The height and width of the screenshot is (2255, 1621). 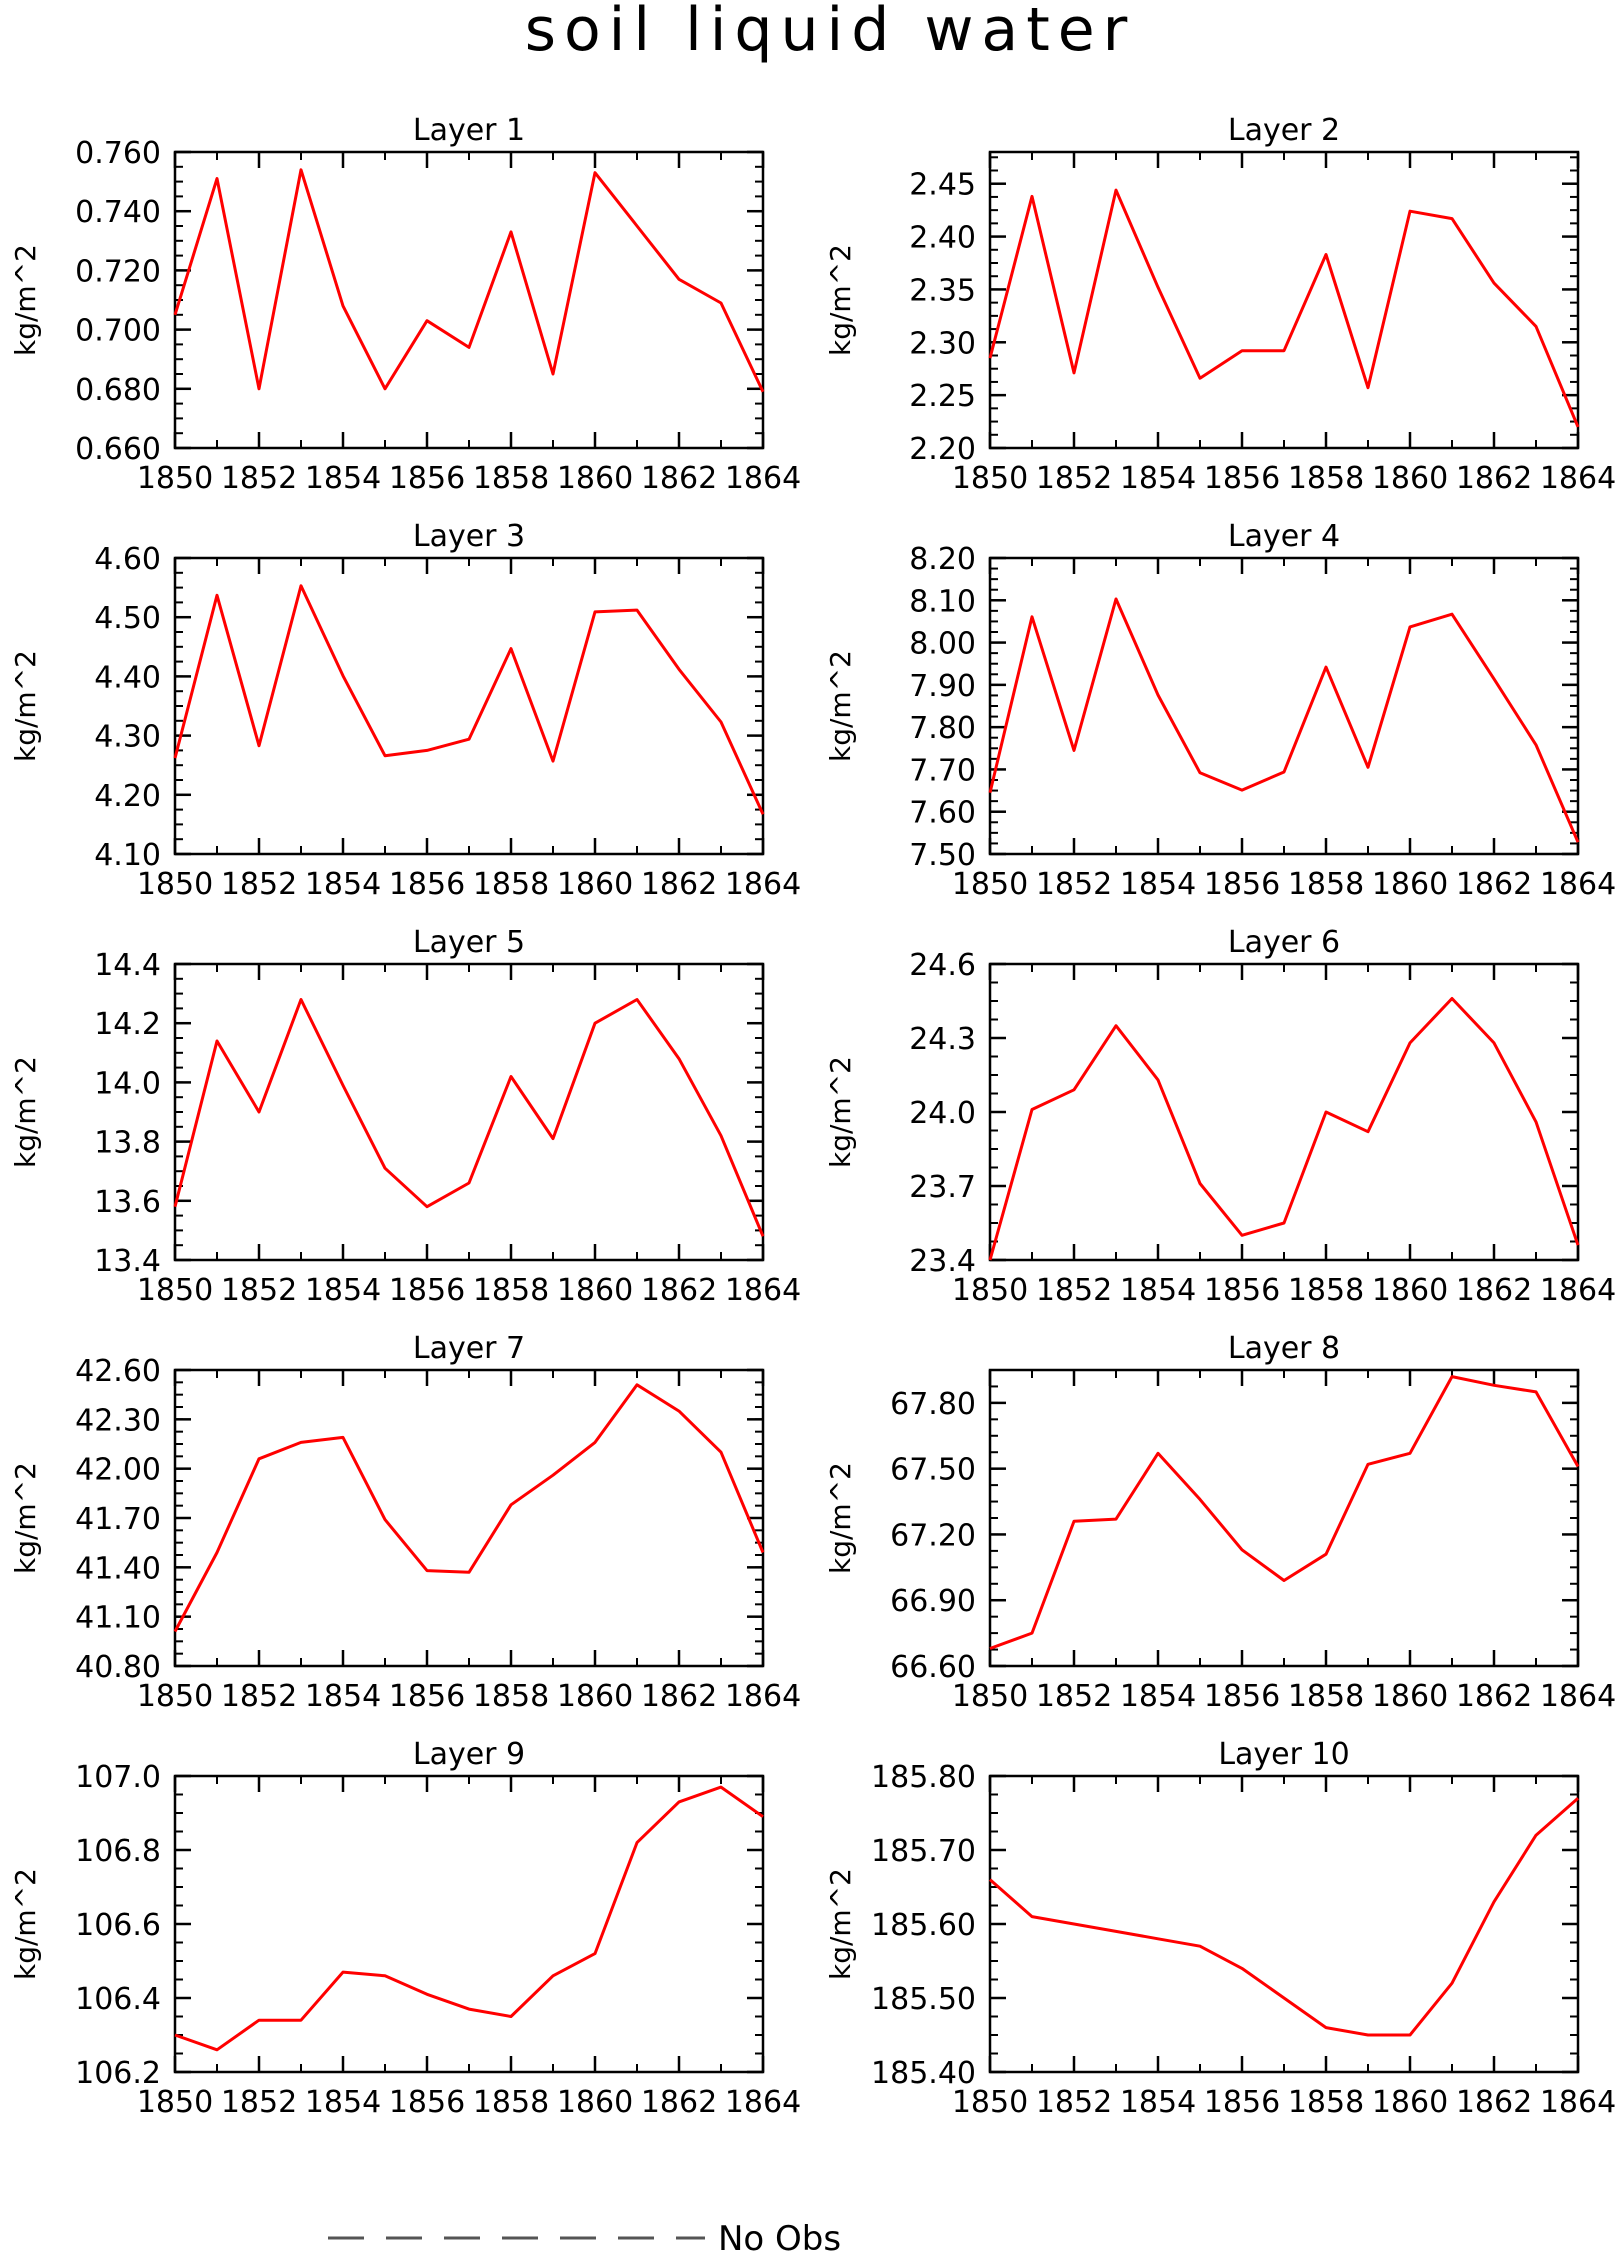 I want to click on panel-3-ytick-label: 4.20, so click(x=127, y=796).